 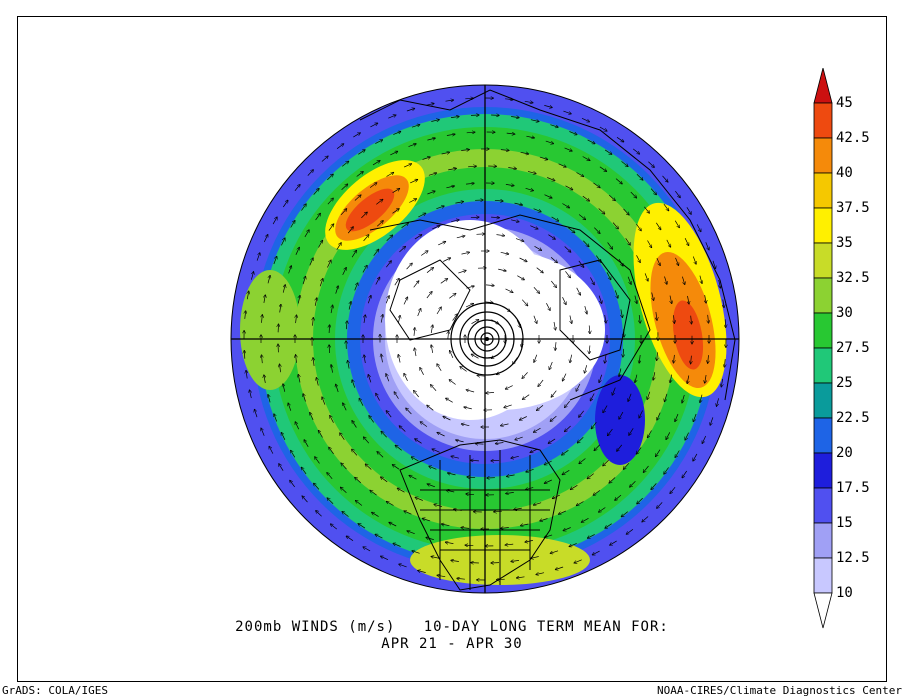 I want to click on footer-credit-right: NOAA-CIRES/Climate Diagnostics Center, so click(x=779, y=690).